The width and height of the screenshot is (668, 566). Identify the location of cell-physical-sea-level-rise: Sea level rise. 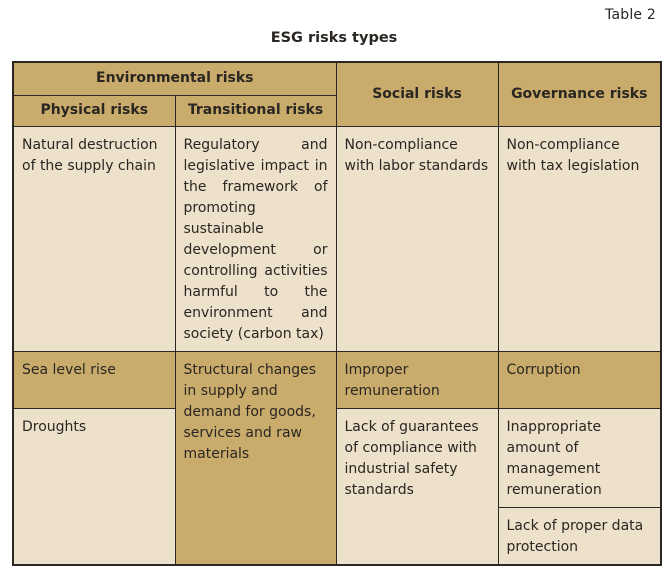
(94, 379).